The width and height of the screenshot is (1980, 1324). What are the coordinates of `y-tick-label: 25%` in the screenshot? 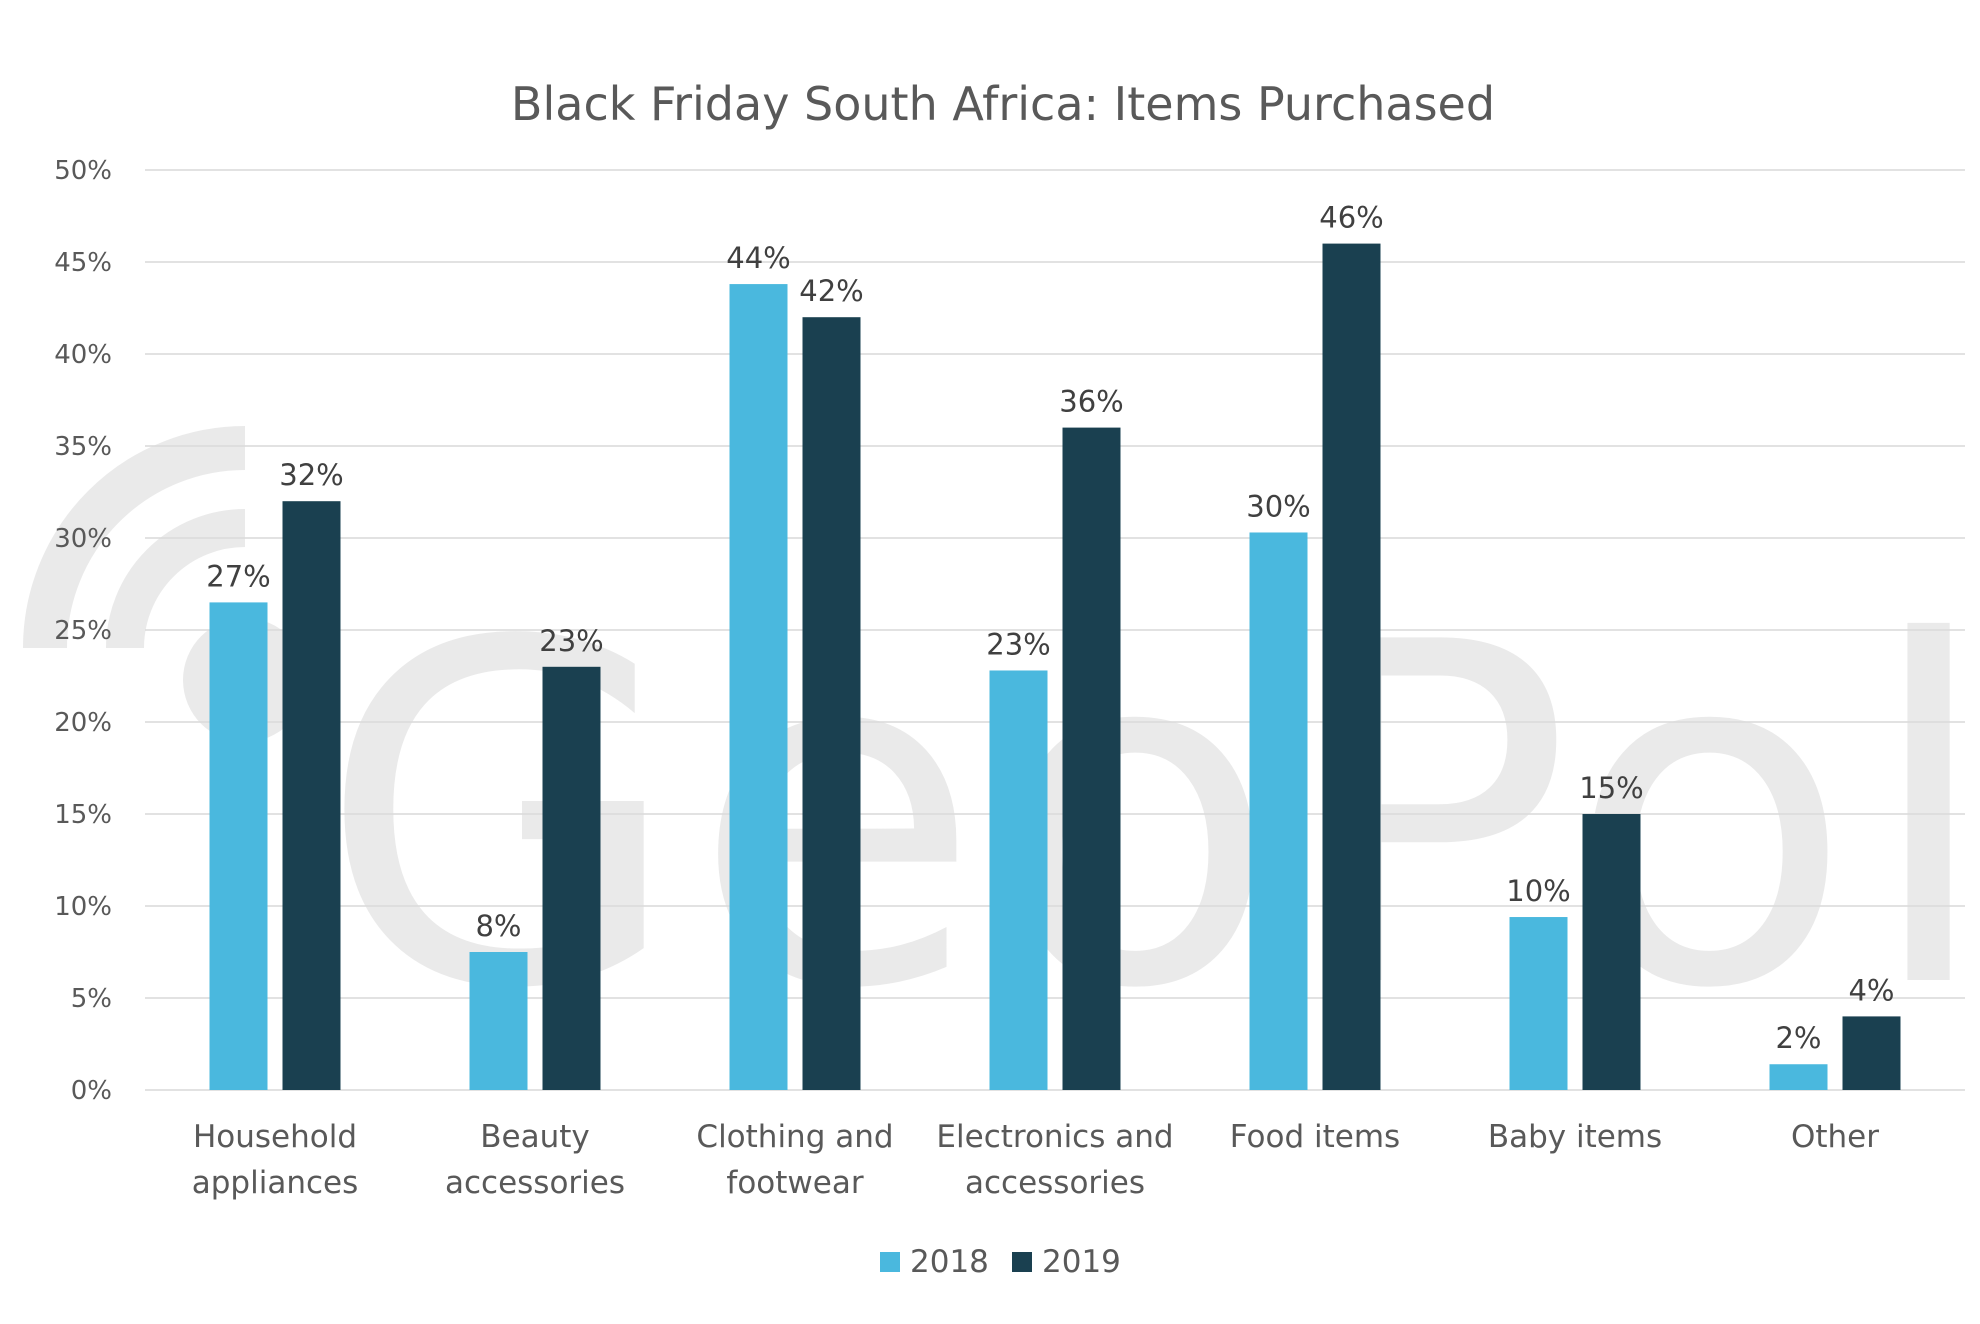 It's located at (83, 631).